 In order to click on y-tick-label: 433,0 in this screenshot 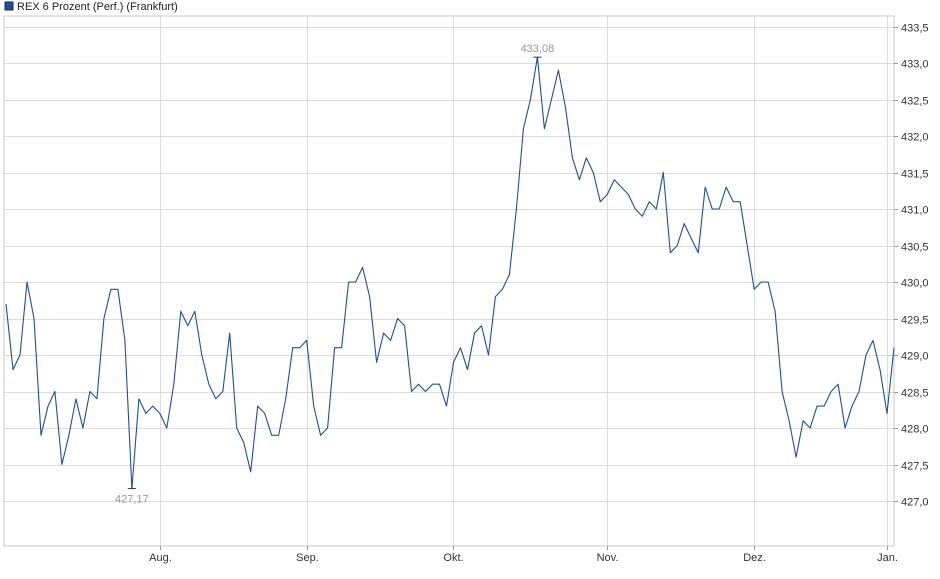, I will do `click(915, 65)`.